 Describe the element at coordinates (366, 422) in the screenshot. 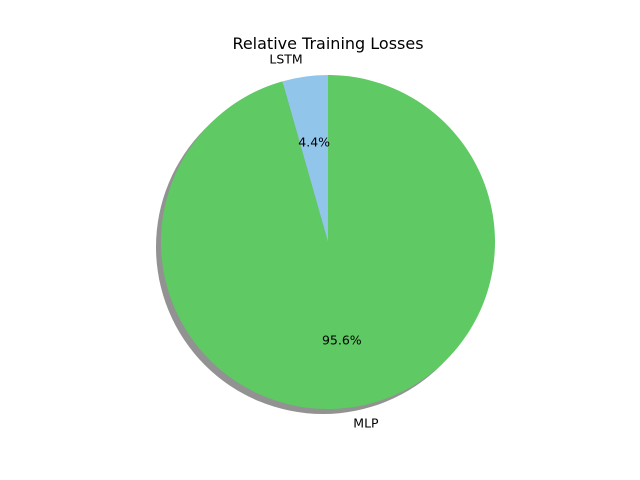

I see `slice-label-mlp: MLP` at that location.